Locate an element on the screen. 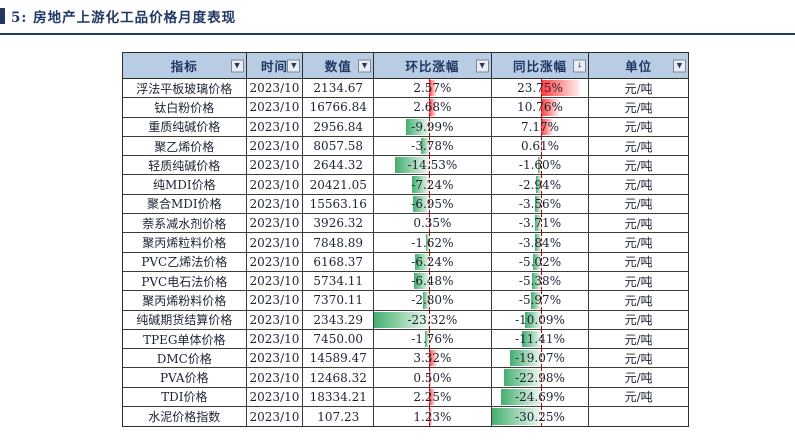 The image size is (795, 448). column-header-label: 环比涨幅 is located at coordinates (432, 66).